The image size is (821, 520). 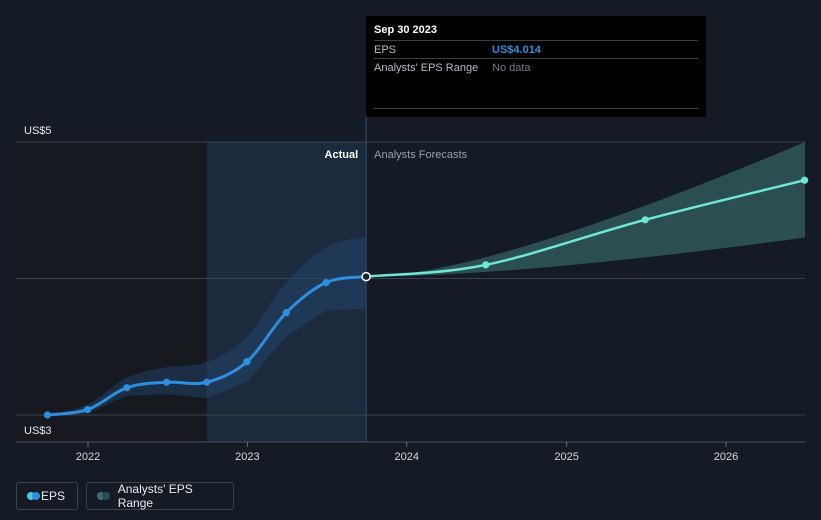 I want to click on tooltip-range-value: No data, so click(x=511, y=67).